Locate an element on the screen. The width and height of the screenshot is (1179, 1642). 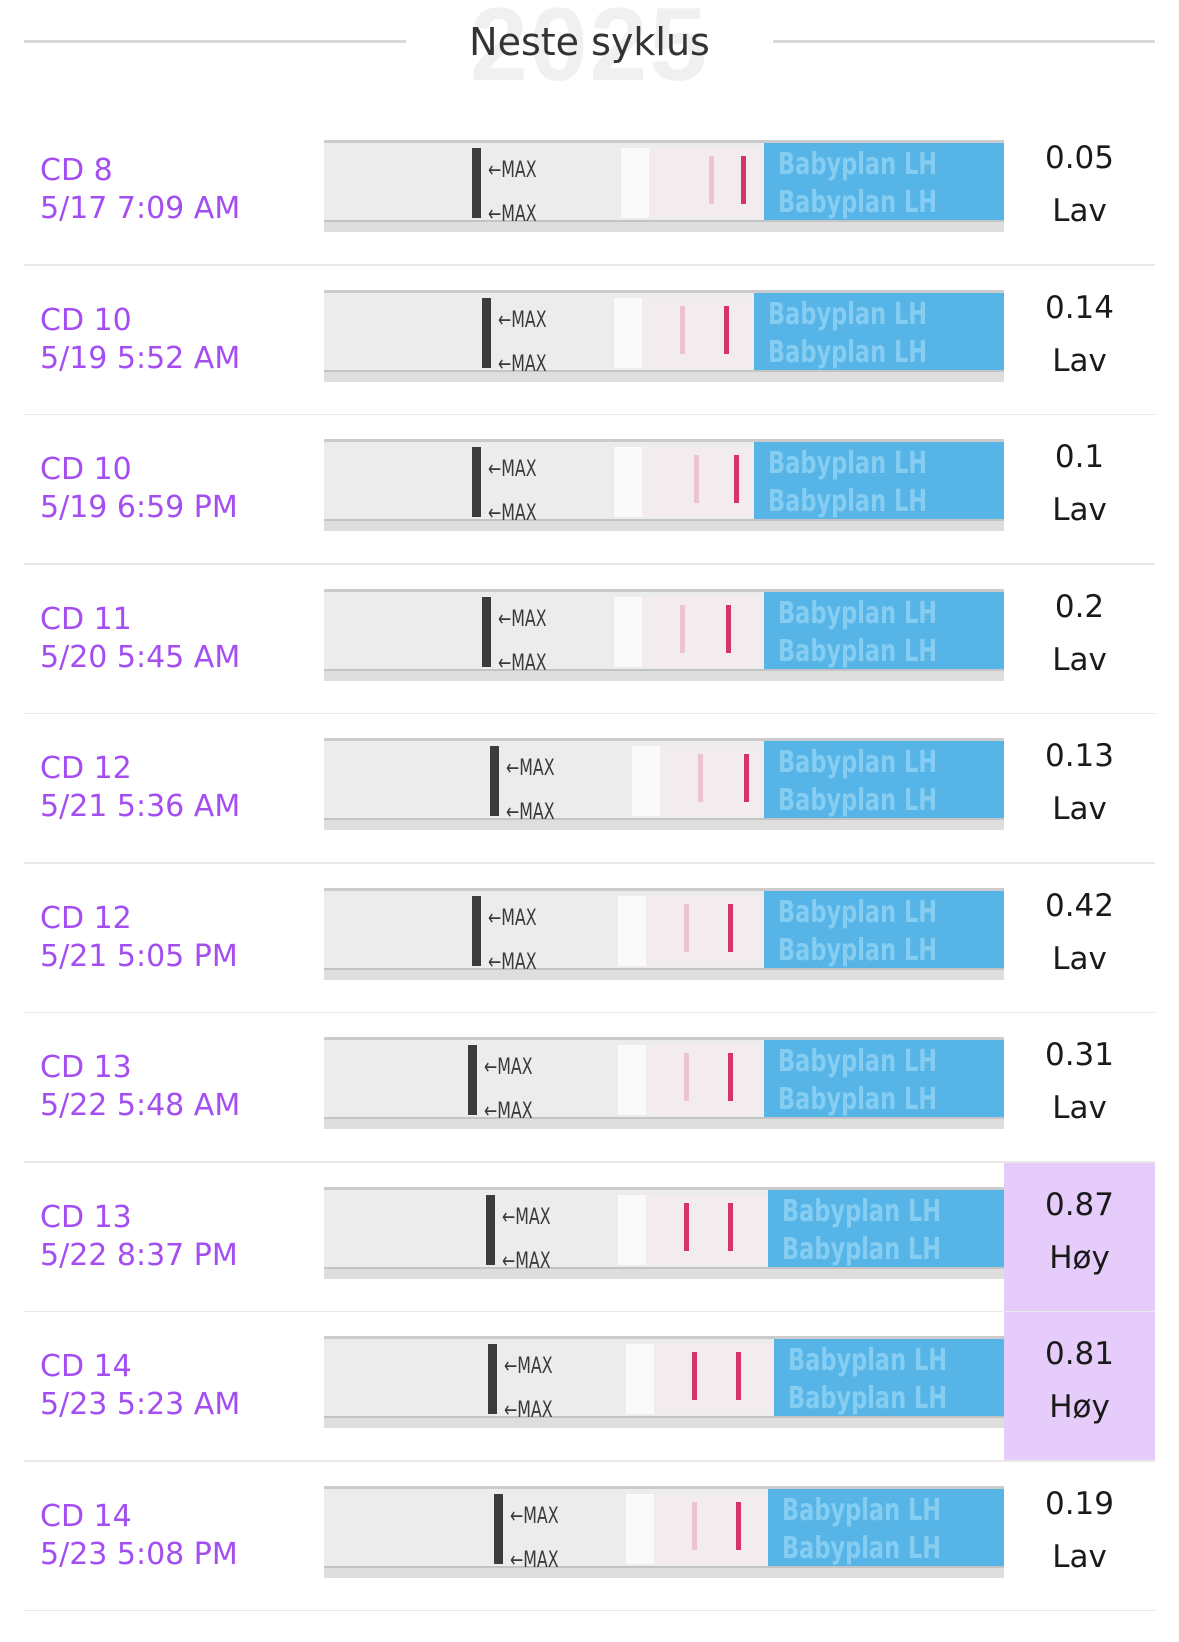
header-divider-right is located at coordinates (964, 41).